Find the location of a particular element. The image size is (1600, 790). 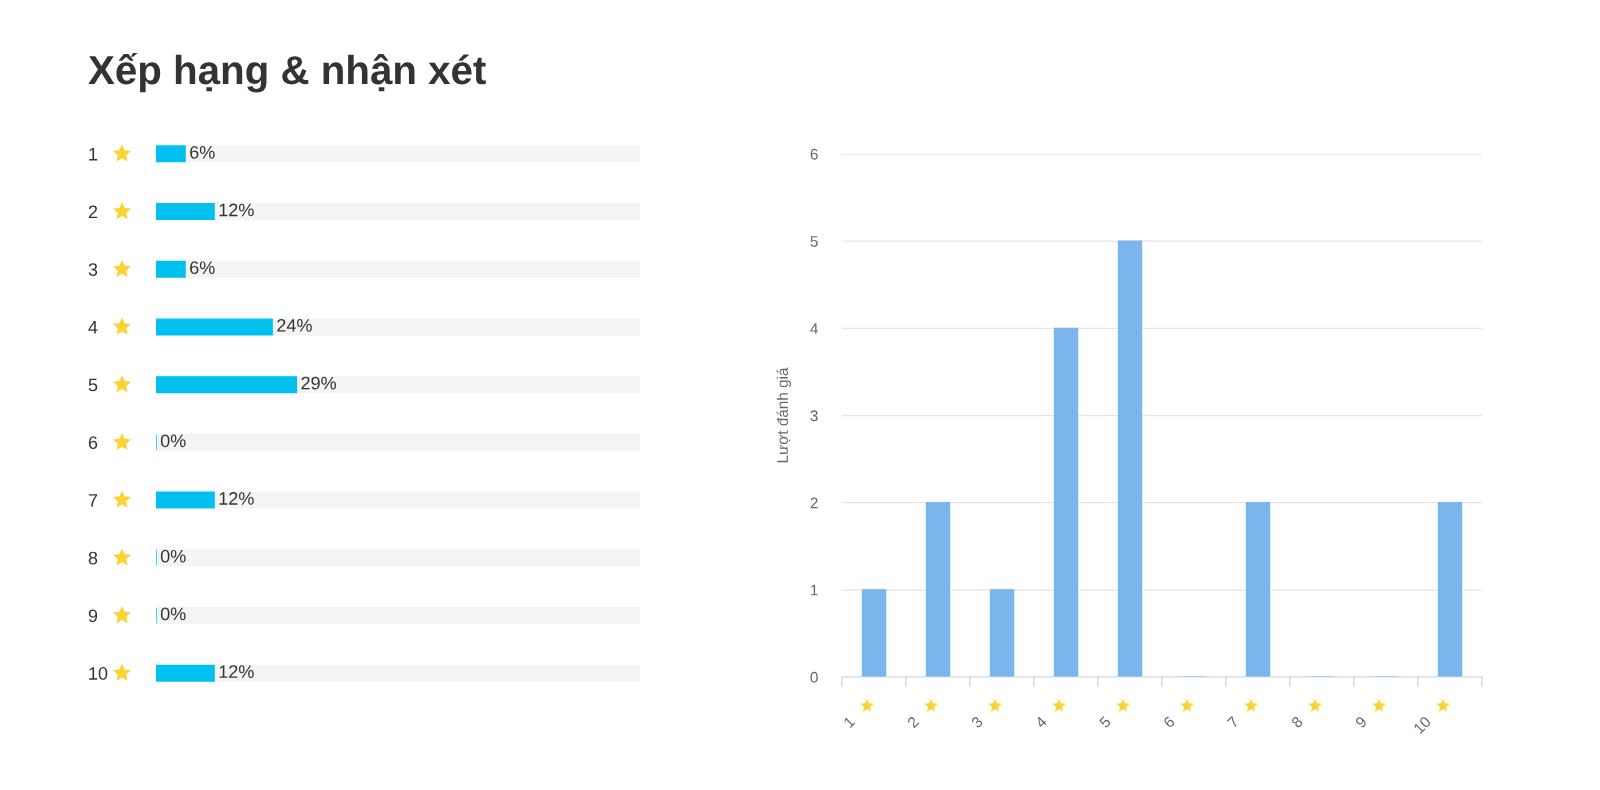

x-tick-label: 6 is located at coordinates (1169, 722).